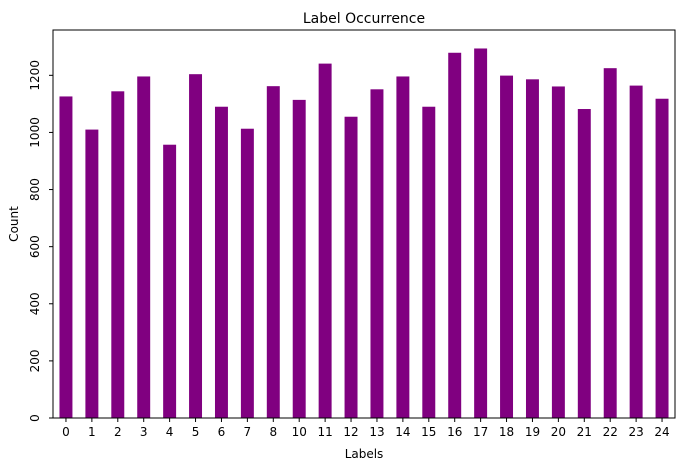 The image size is (683, 470). What do you see at coordinates (222, 432) in the screenshot?
I see `x-tick-label-6: 6` at bounding box center [222, 432].